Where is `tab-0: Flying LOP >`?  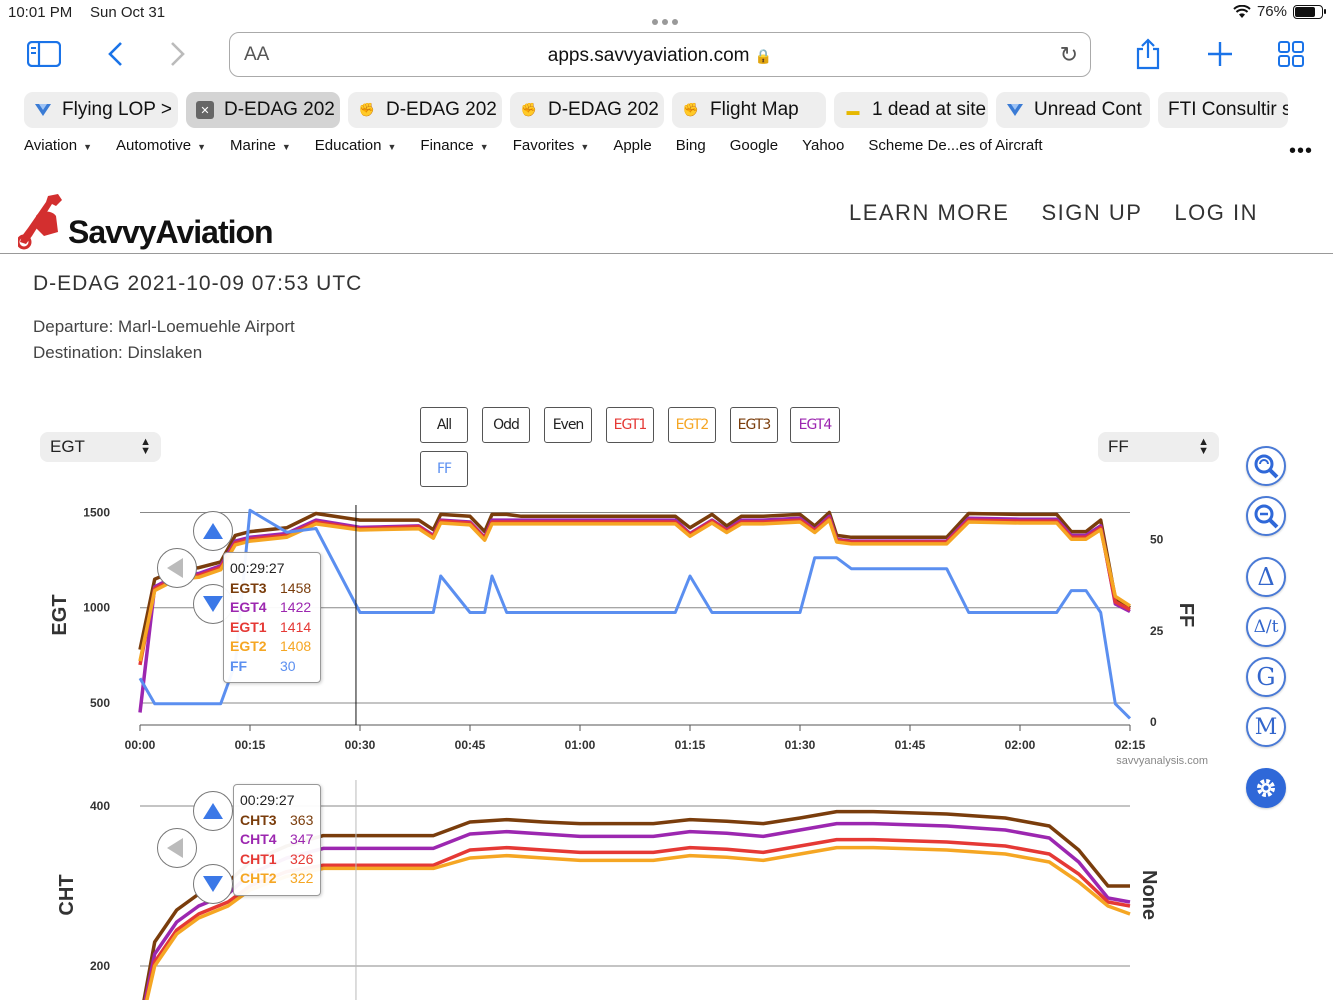 tab-0: Flying LOP > is located at coordinates (101, 110).